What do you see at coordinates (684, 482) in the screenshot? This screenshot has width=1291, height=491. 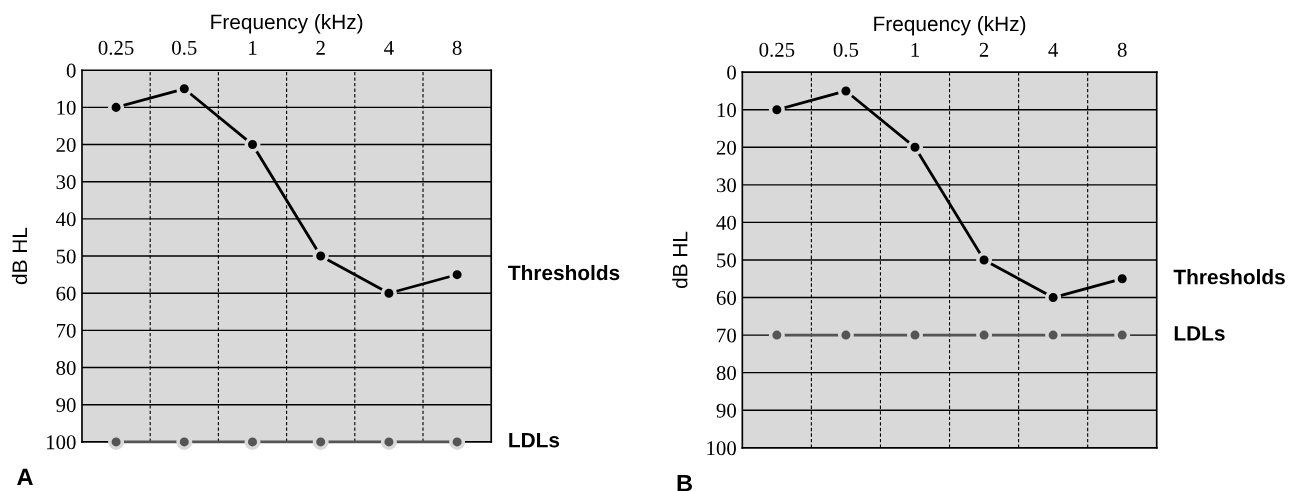 I see `text: B` at bounding box center [684, 482].